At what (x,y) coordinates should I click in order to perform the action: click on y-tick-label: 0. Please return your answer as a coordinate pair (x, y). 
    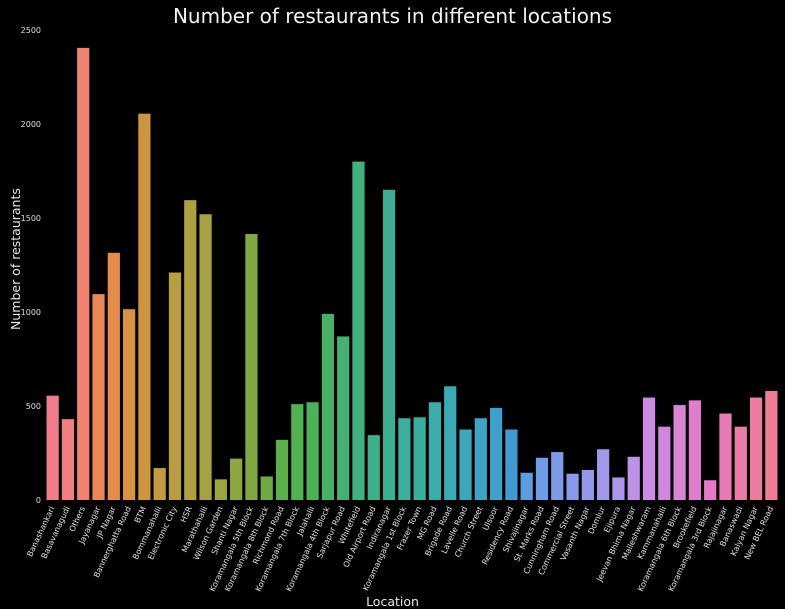
    Looking at the image, I should click on (38, 500).